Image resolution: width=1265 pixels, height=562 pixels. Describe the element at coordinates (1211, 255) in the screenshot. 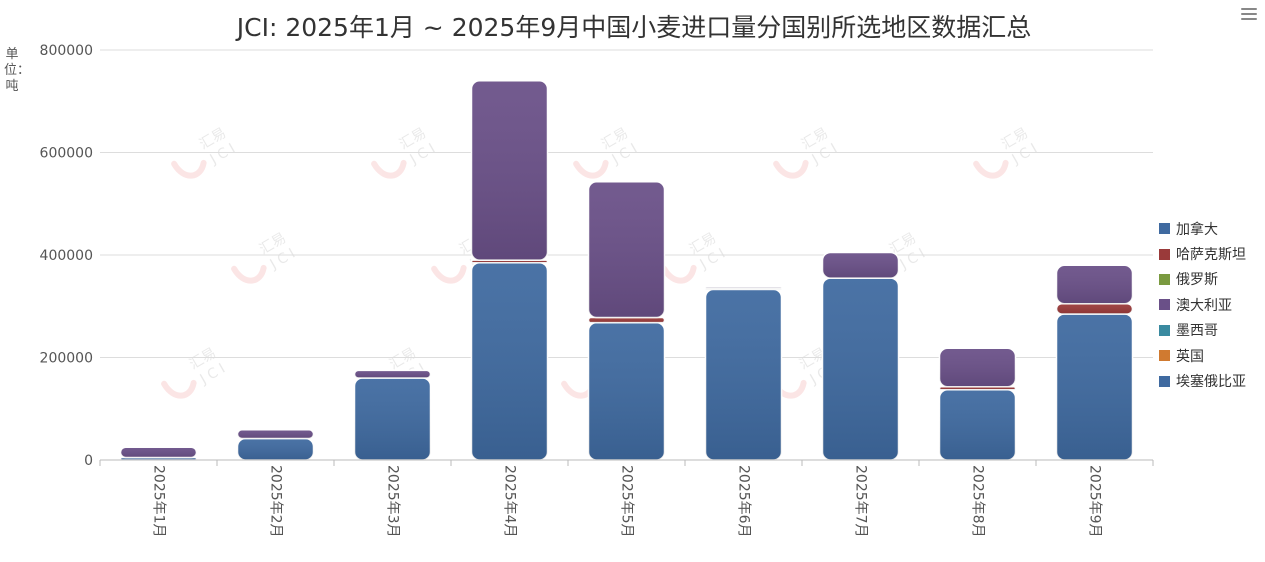

I see `legend-label: 哈萨克斯坦` at that location.